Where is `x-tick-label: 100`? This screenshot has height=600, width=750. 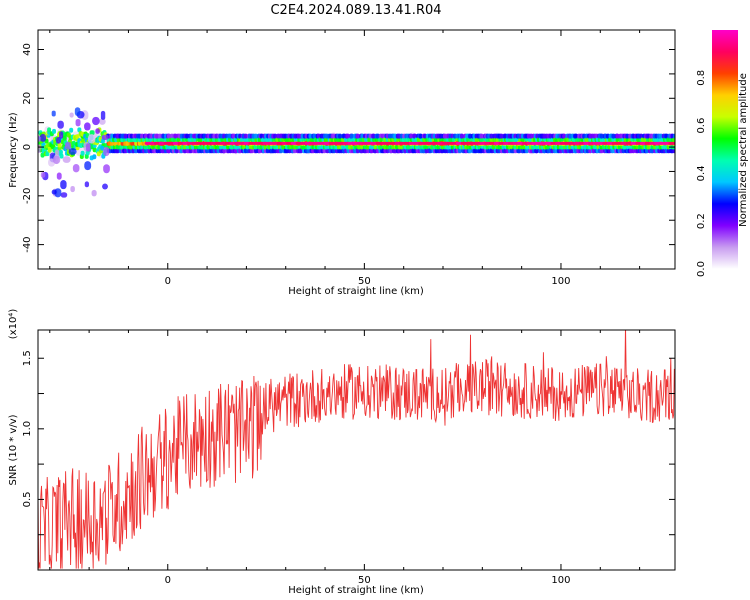
x-tick-label: 100 is located at coordinates (560, 281).